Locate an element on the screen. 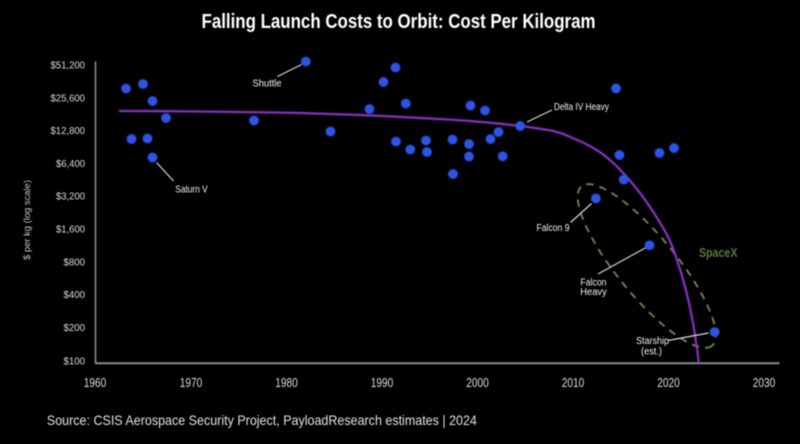 This screenshot has height=444, width=800. svg-text: $400 is located at coordinates (75, 295).